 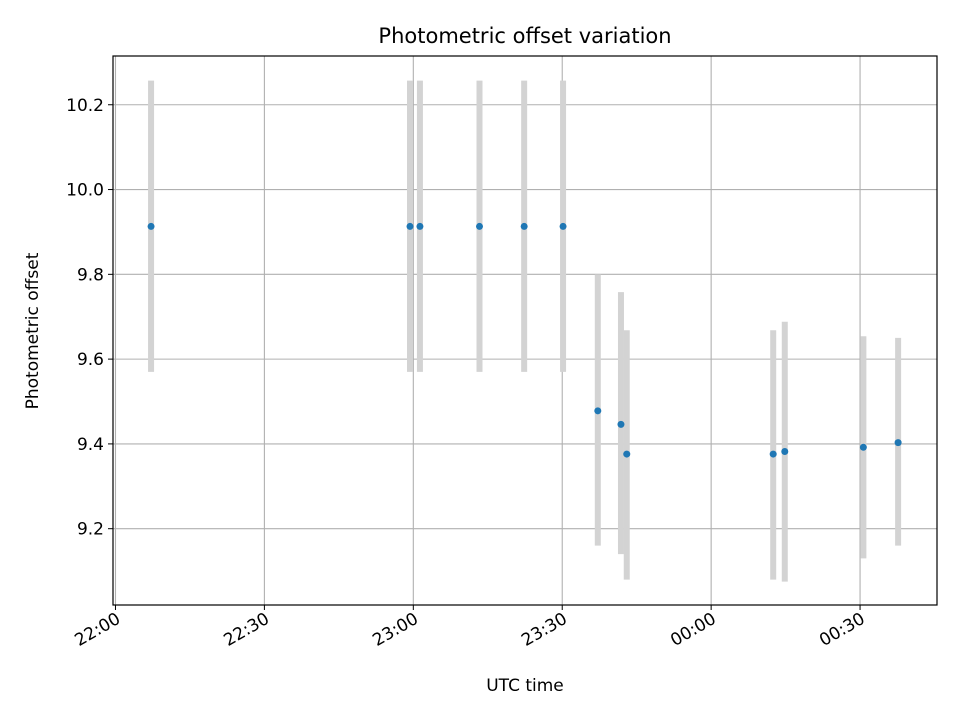 I want to click on y-tick-label: 9.6, so click(x=90, y=360).